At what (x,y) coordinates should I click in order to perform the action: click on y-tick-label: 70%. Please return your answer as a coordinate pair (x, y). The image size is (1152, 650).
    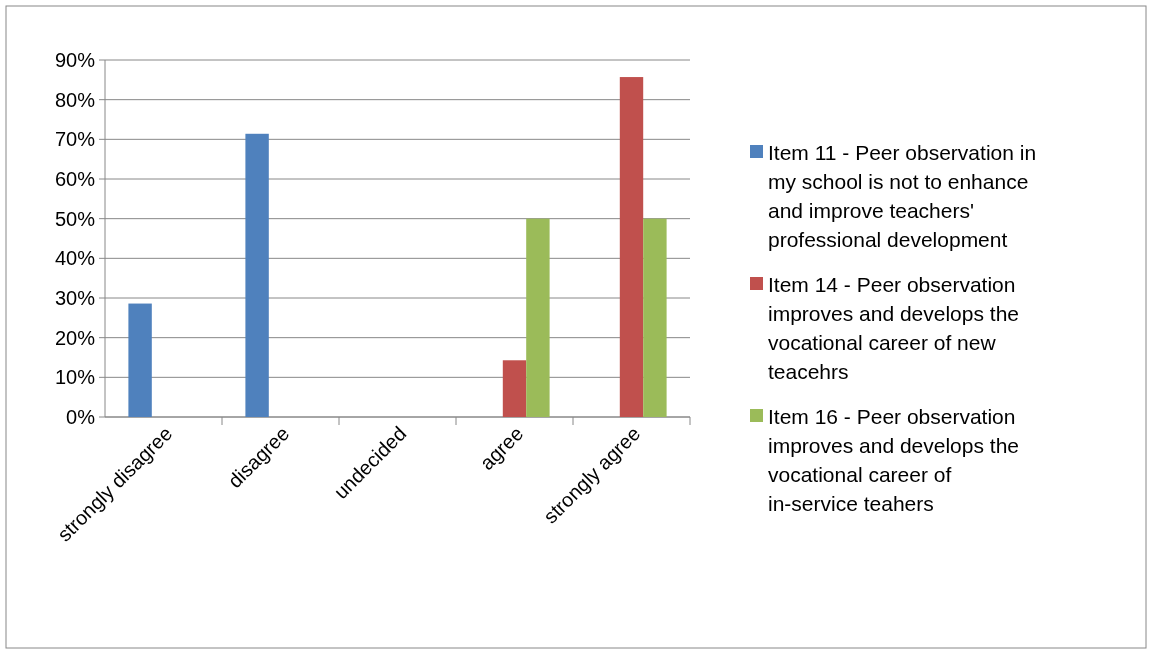
    Looking at the image, I should click on (75, 139).